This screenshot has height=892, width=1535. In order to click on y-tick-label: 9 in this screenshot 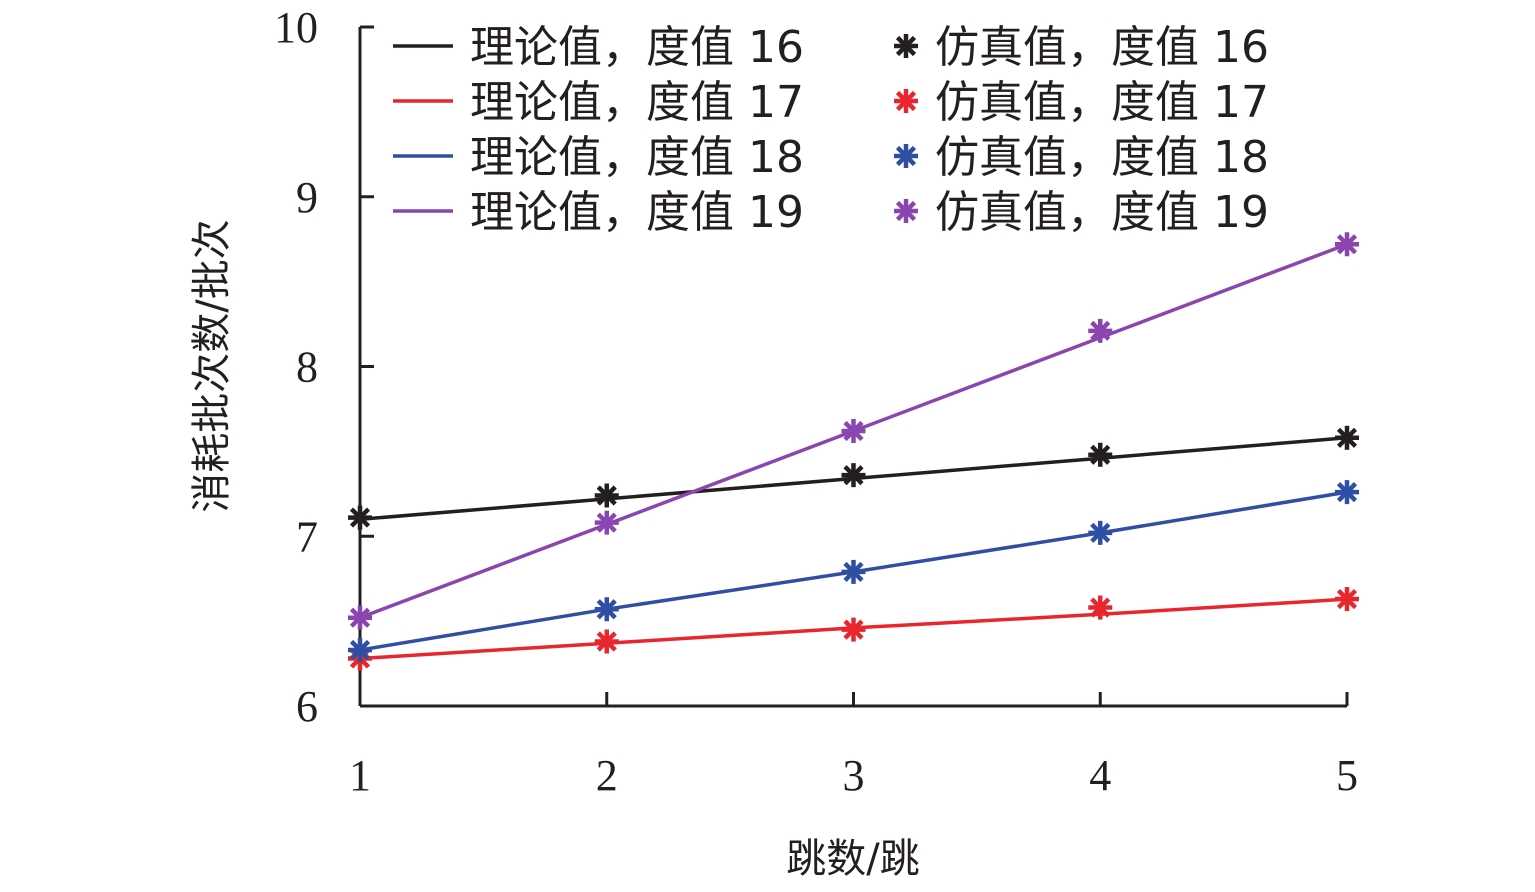, I will do `click(307, 197)`.